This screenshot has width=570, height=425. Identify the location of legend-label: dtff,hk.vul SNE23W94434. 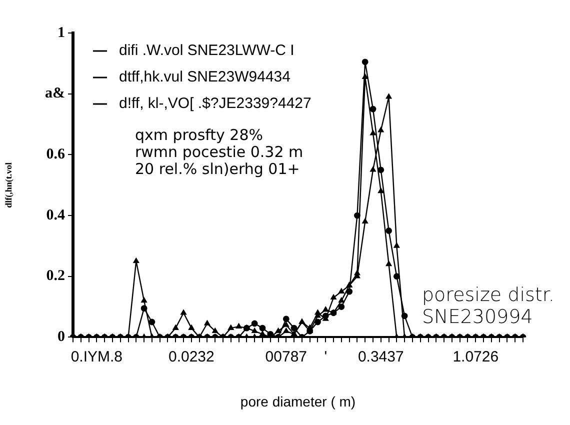
(204, 77).